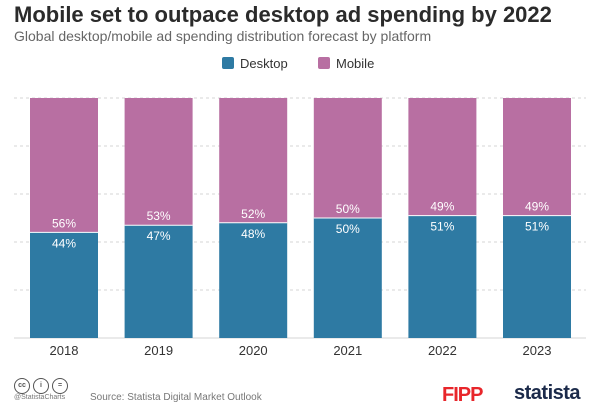  What do you see at coordinates (264, 63) in the screenshot?
I see `legend-label-desktop: Desktop` at bounding box center [264, 63].